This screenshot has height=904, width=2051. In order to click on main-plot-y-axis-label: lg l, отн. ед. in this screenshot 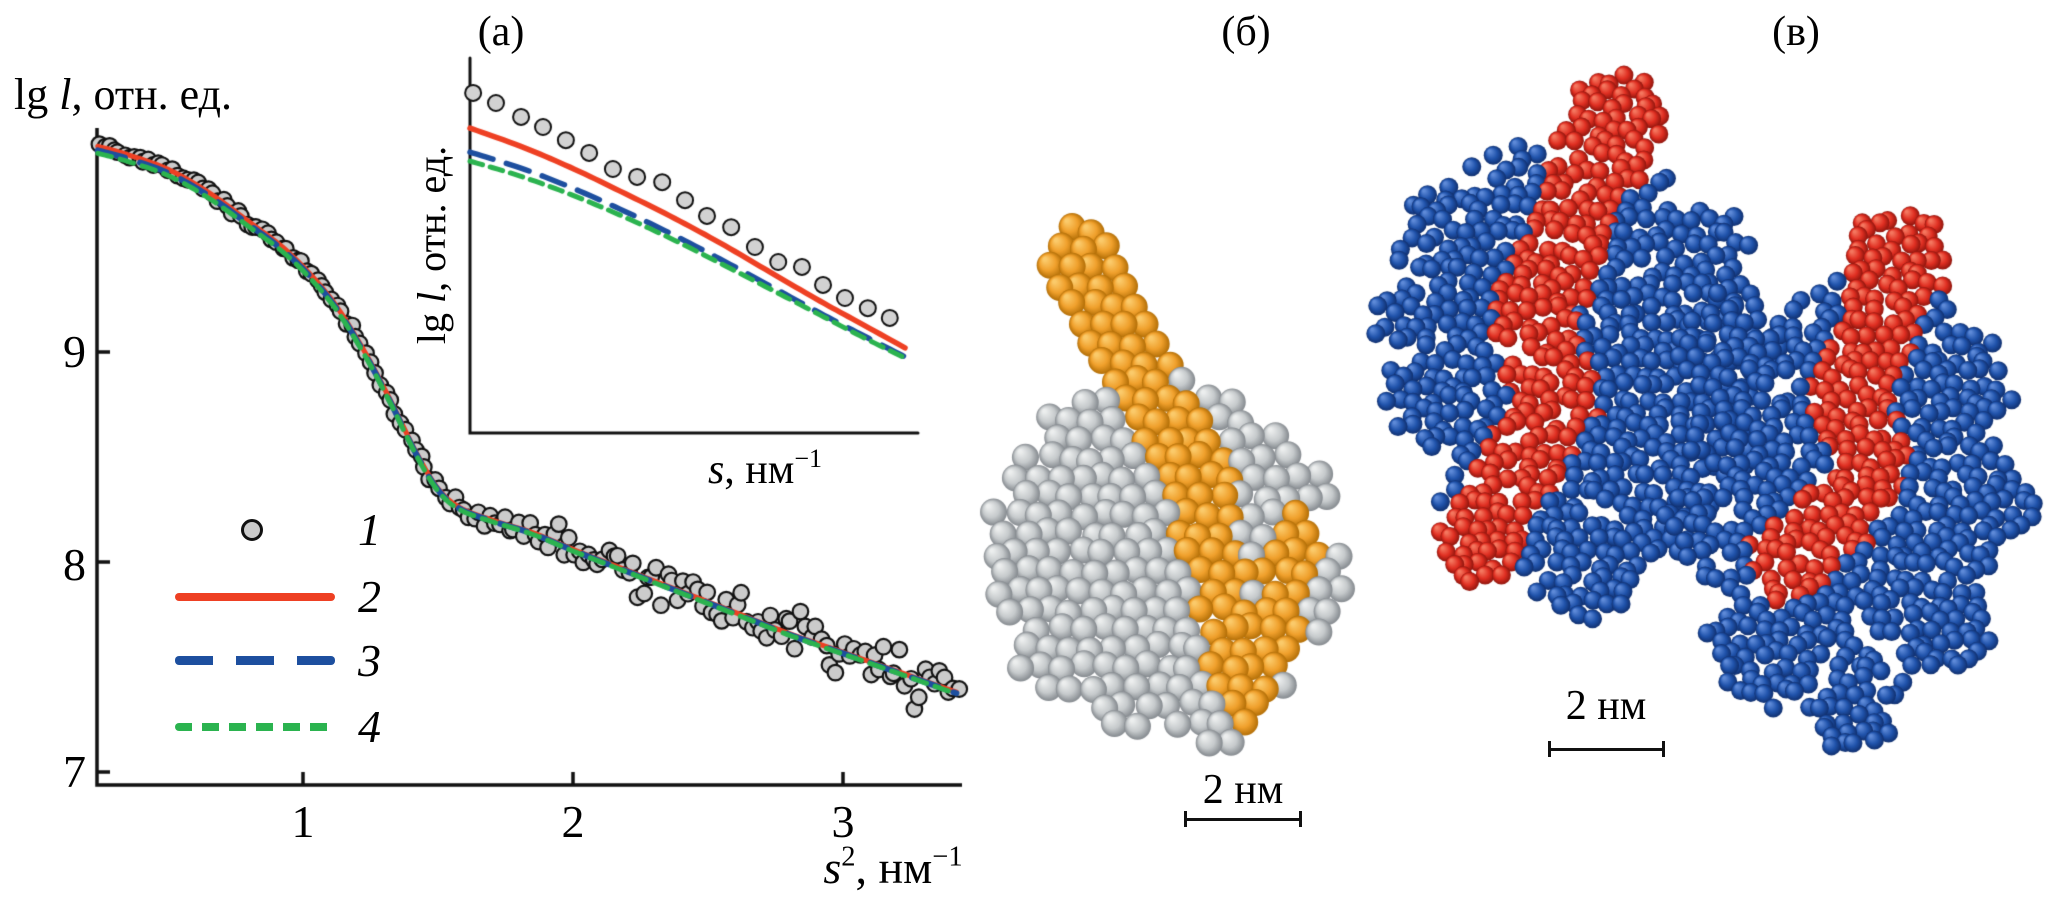, I will do `click(123, 94)`.